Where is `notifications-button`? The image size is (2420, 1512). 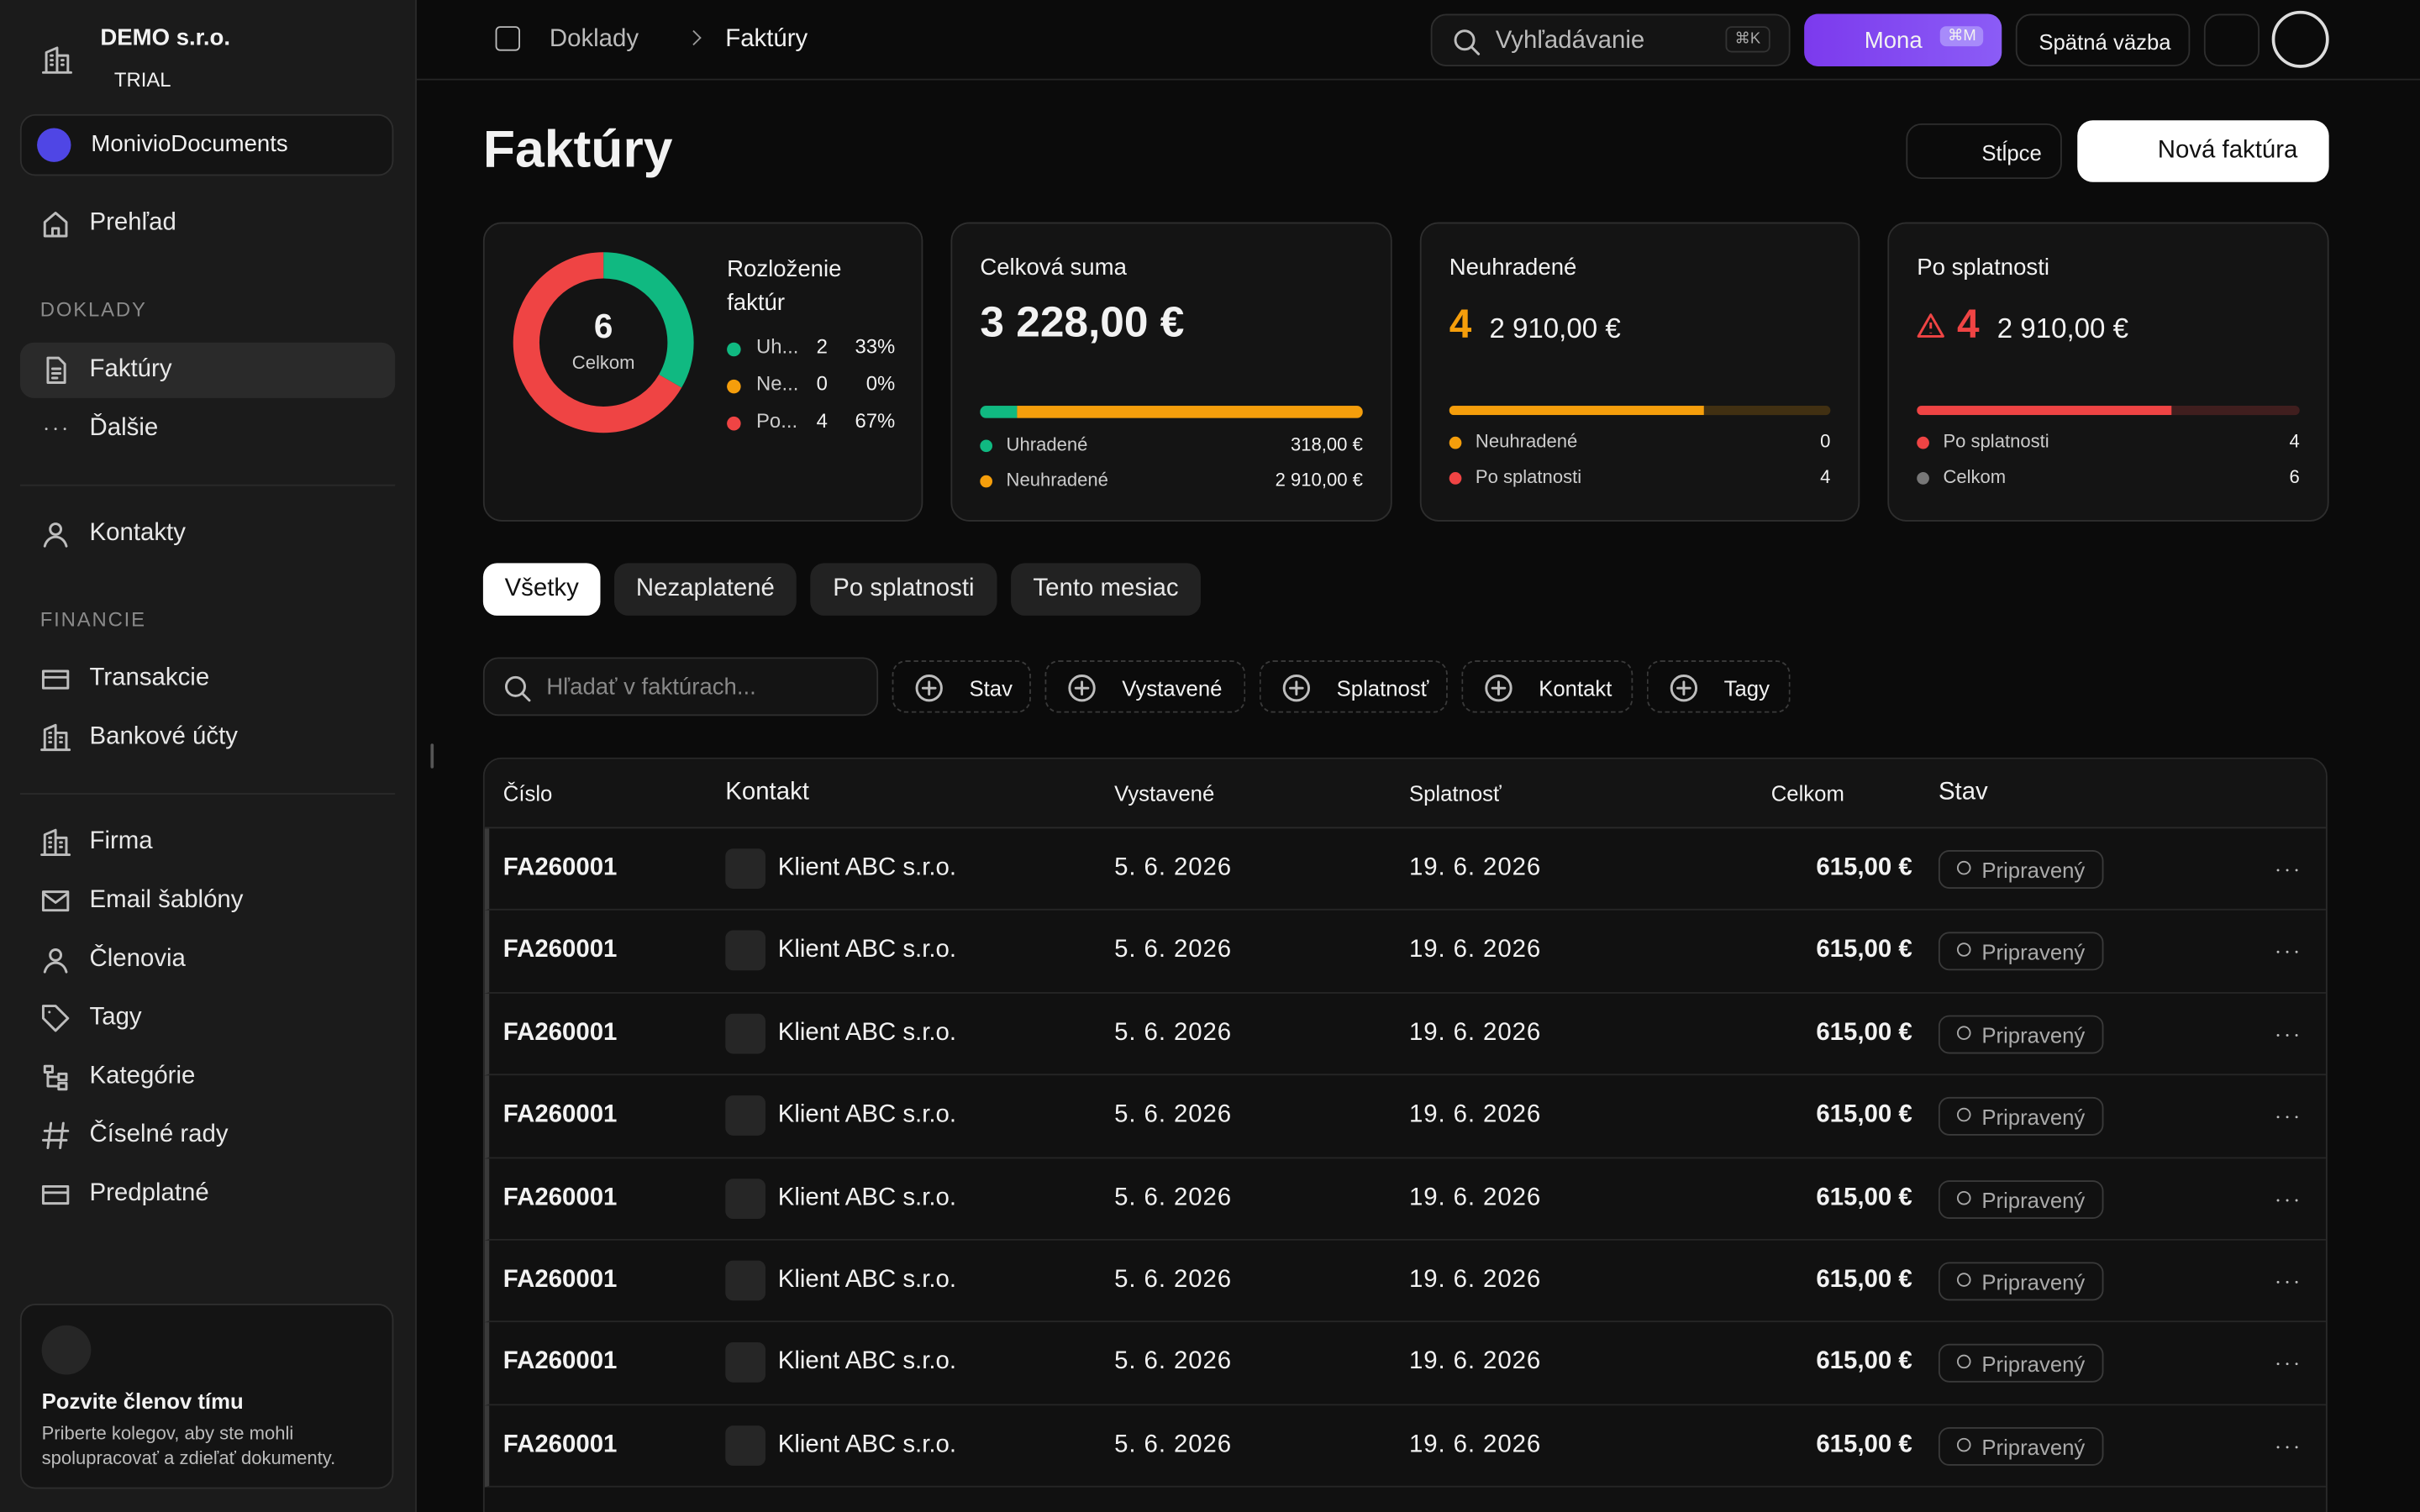 notifications-button is located at coordinates (2231, 39).